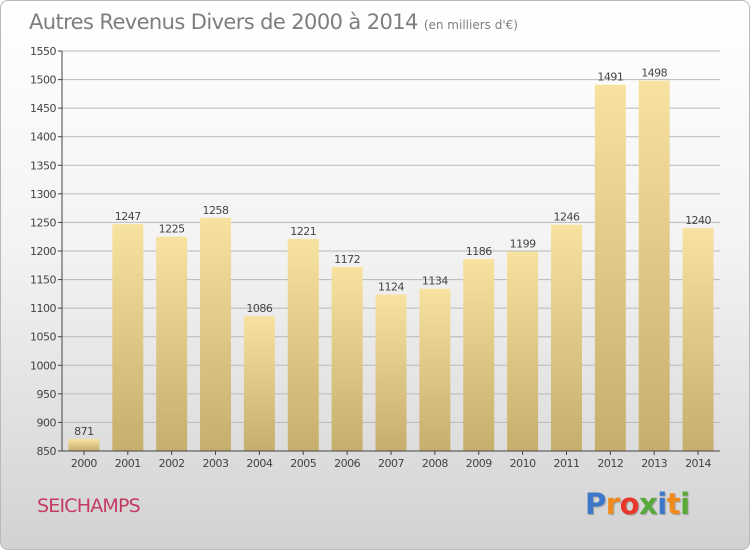 This screenshot has width=750, height=550. Describe the element at coordinates (629, 504) in the screenshot. I see `logo-letter: o` at that location.